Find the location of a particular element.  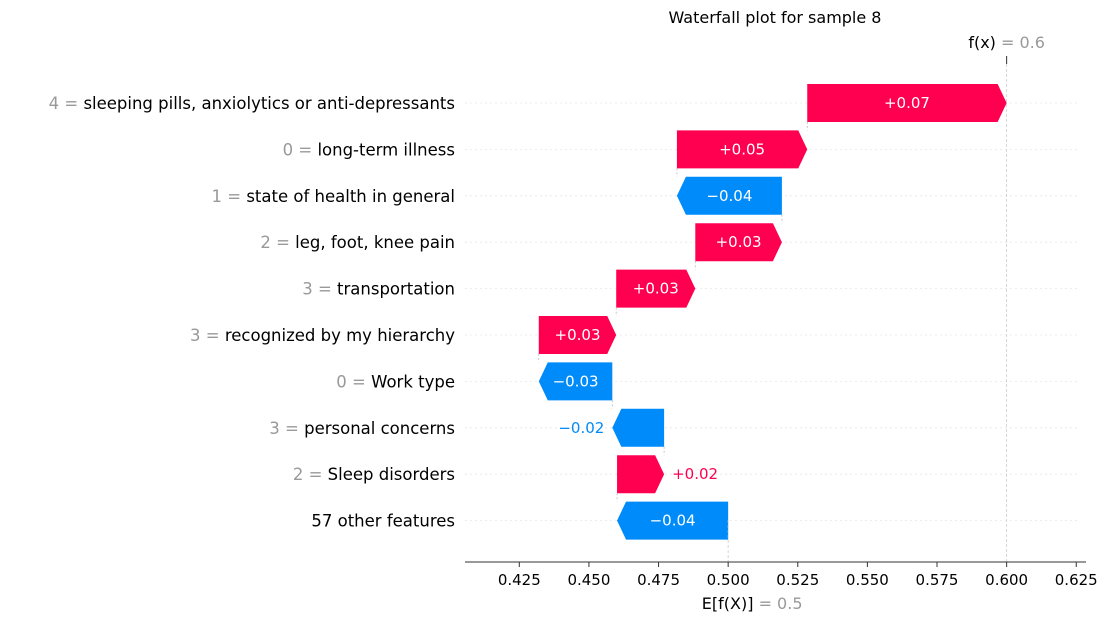

feature-label: 2 = Sleep disorders is located at coordinates (374, 474).